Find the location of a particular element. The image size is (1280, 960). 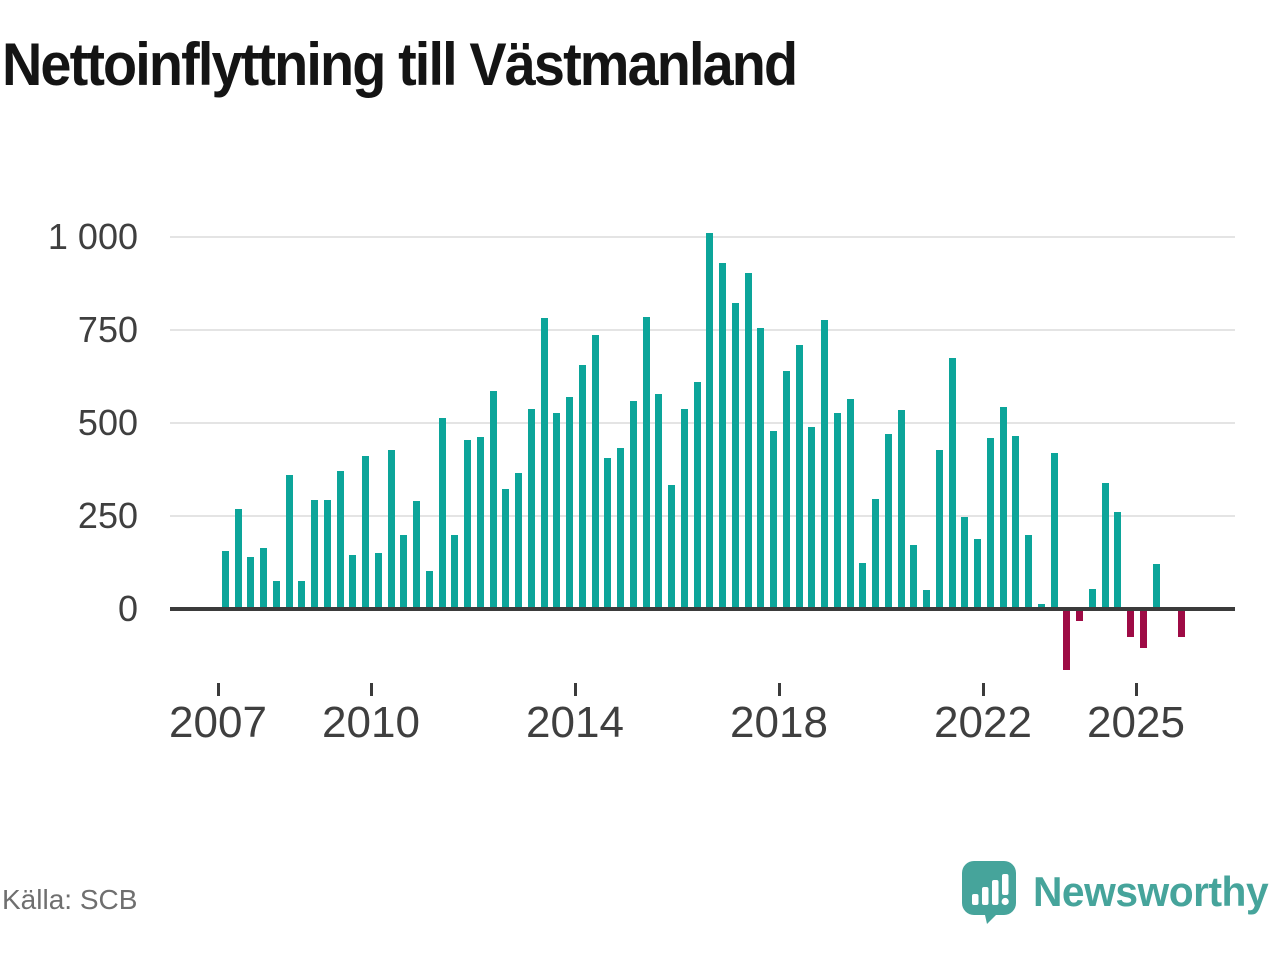

x-tick-2014 is located at coordinates (575, 689).